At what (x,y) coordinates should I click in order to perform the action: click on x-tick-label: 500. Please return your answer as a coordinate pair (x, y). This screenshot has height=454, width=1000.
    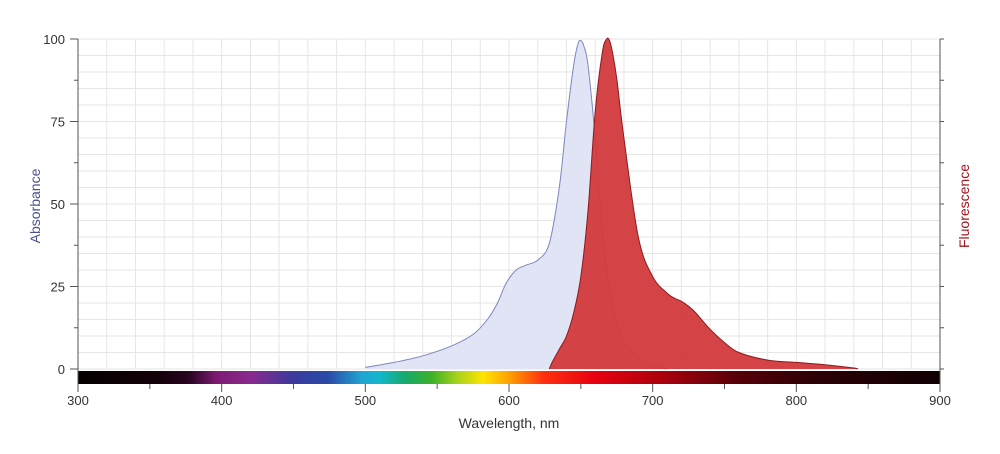
    Looking at the image, I should click on (365, 400).